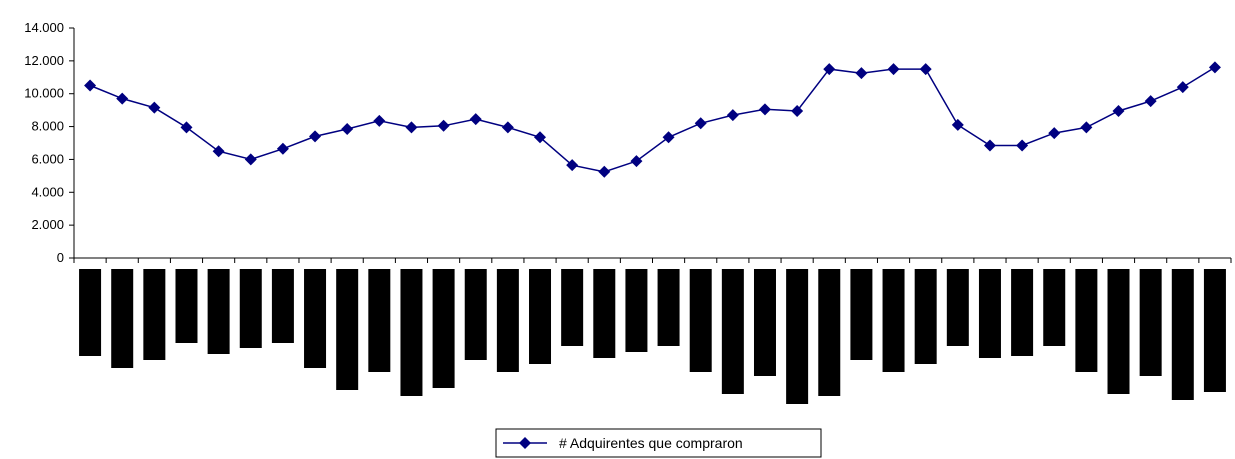  What do you see at coordinates (44, 93) in the screenshot?
I see `y-tick-label: 10.000` at bounding box center [44, 93].